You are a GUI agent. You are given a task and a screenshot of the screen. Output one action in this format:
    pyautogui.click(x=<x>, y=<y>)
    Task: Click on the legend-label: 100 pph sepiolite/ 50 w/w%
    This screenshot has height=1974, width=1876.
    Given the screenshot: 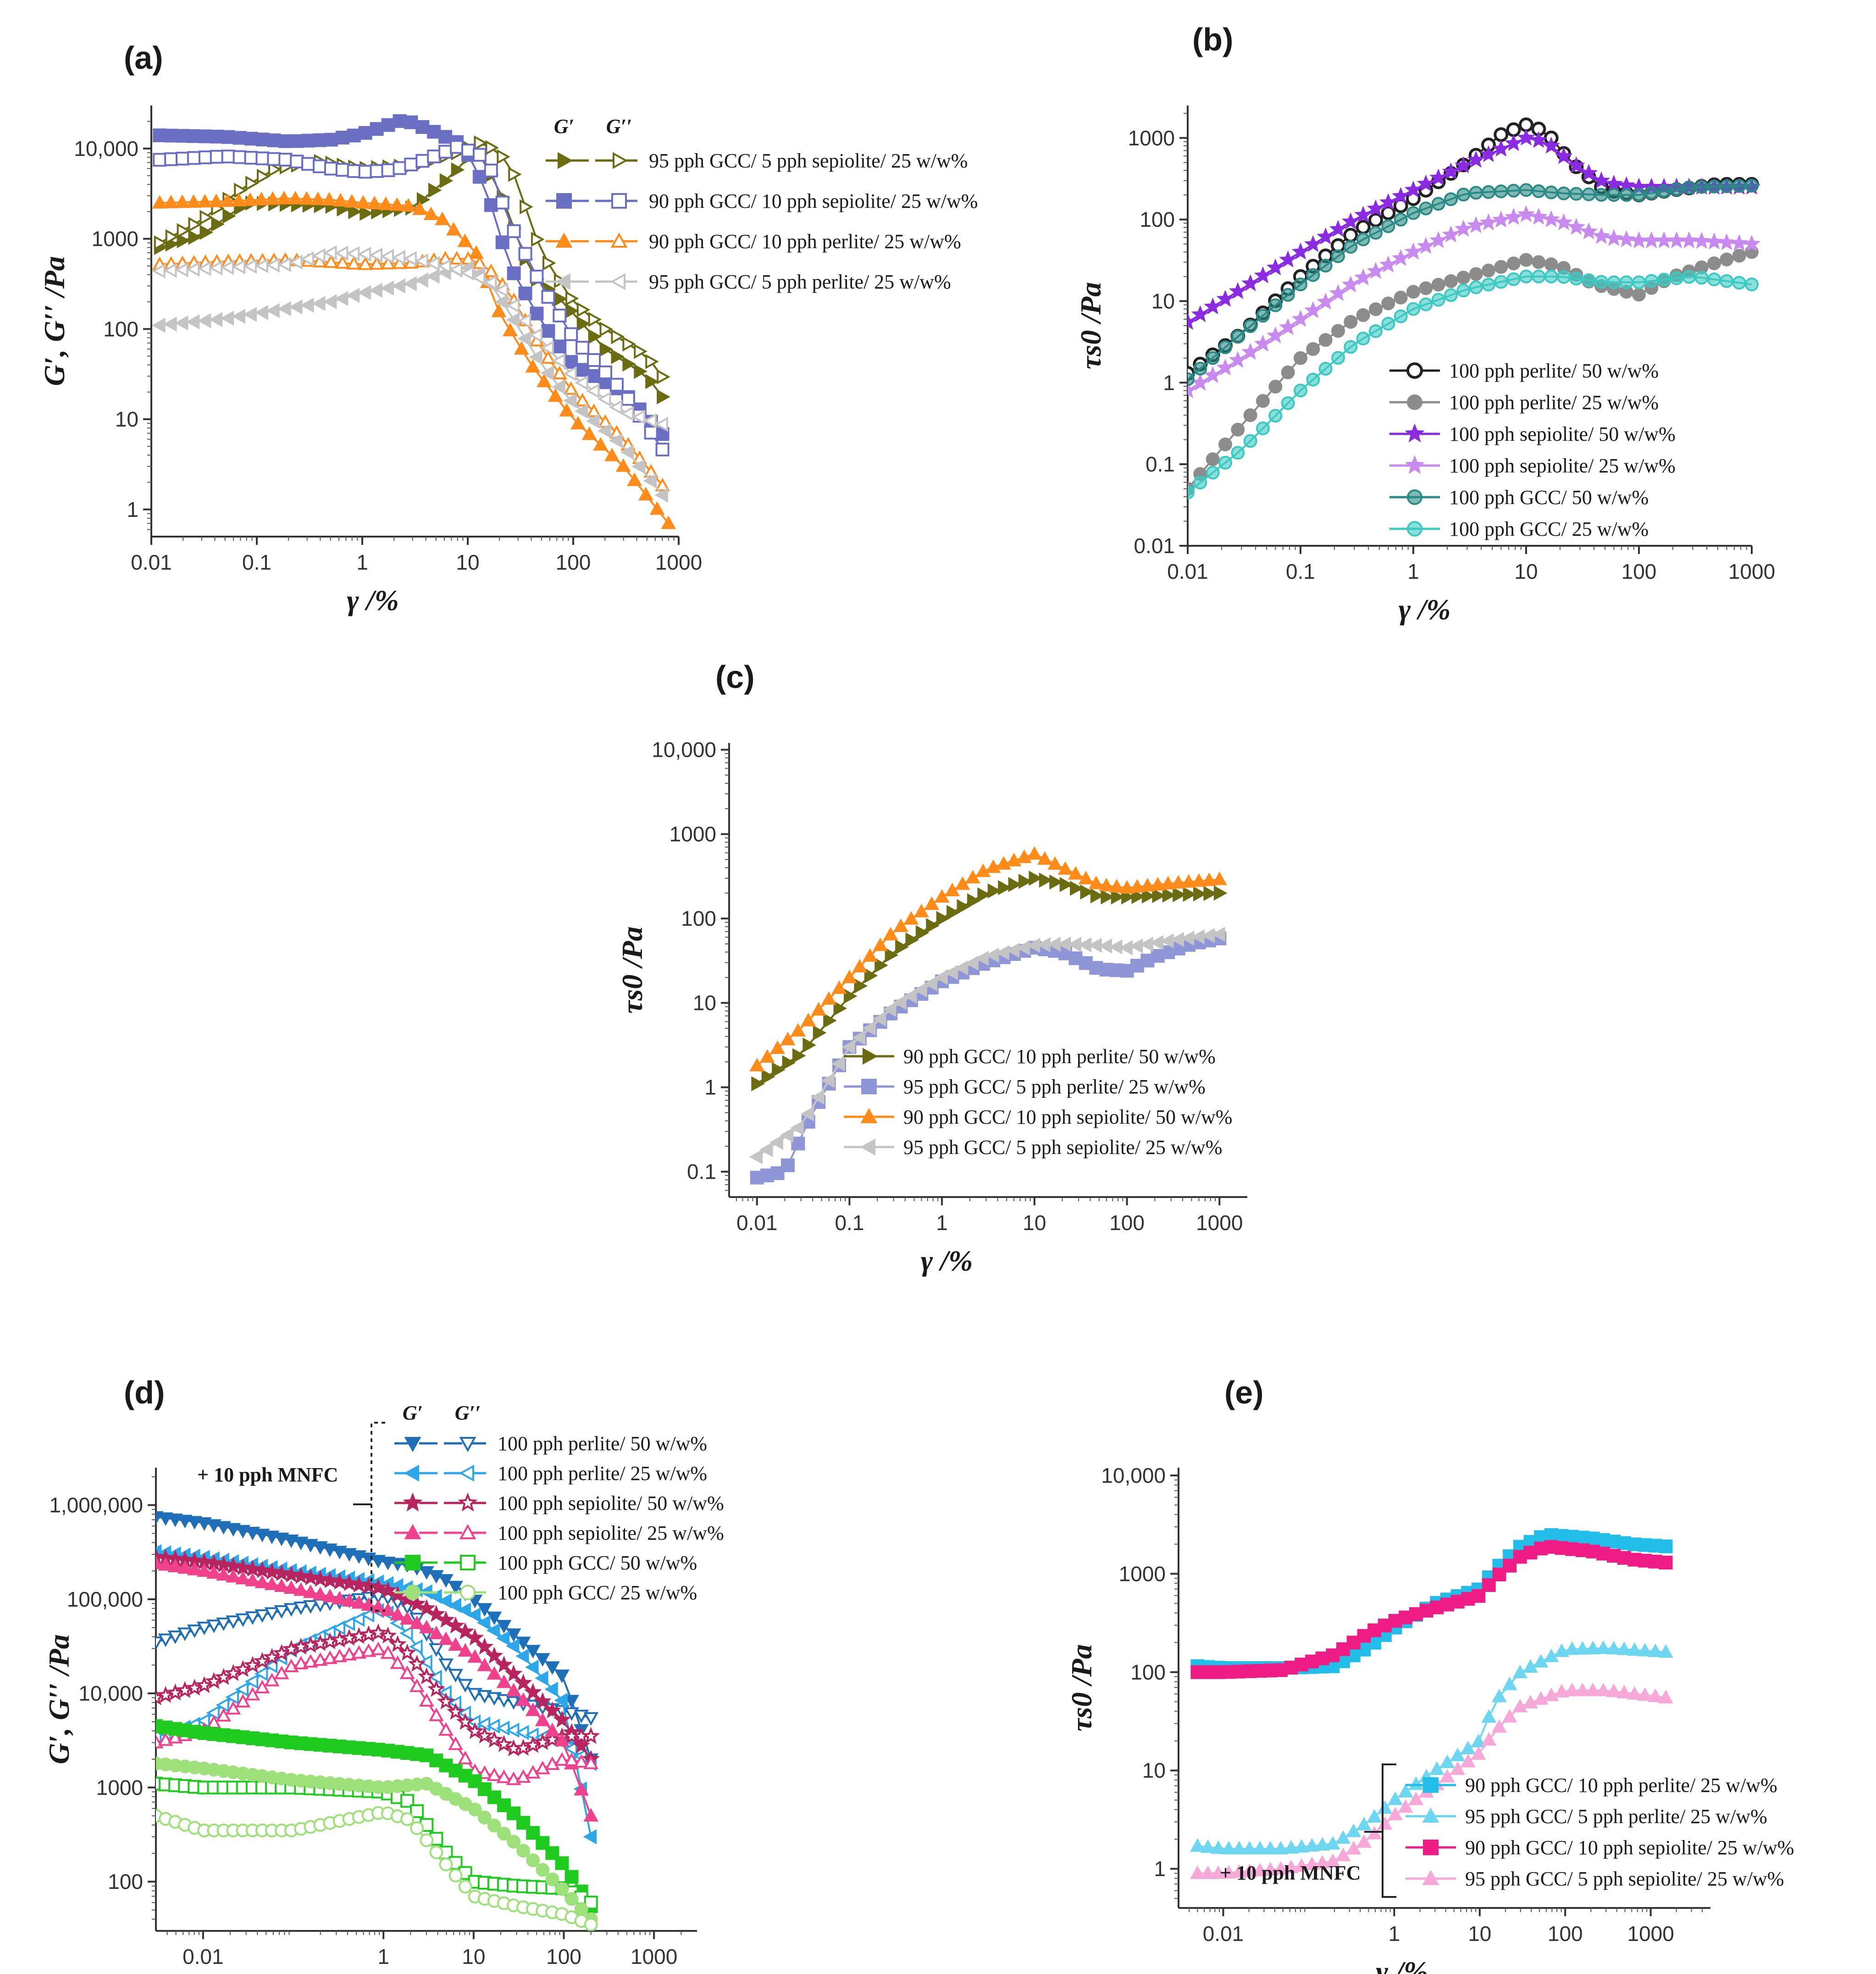 What is the action you would take?
    pyautogui.click(x=611, y=1503)
    